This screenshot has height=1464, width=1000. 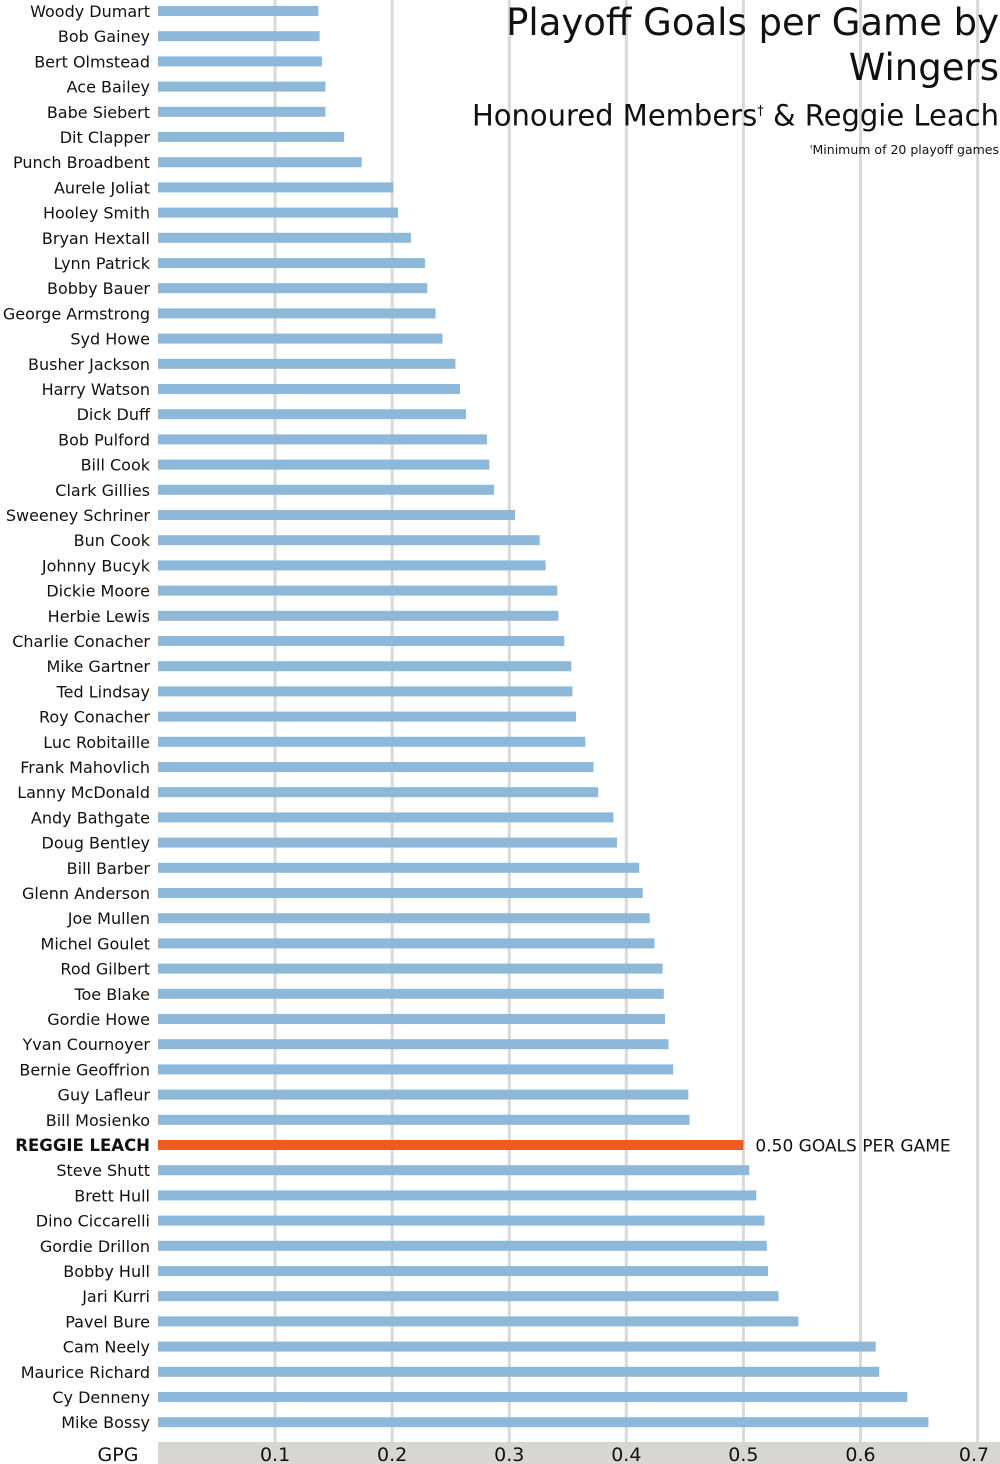 What do you see at coordinates (96, 565) in the screenshot?
I see `category-label: Johnny Bucyk` at bounding box center [96, 565].